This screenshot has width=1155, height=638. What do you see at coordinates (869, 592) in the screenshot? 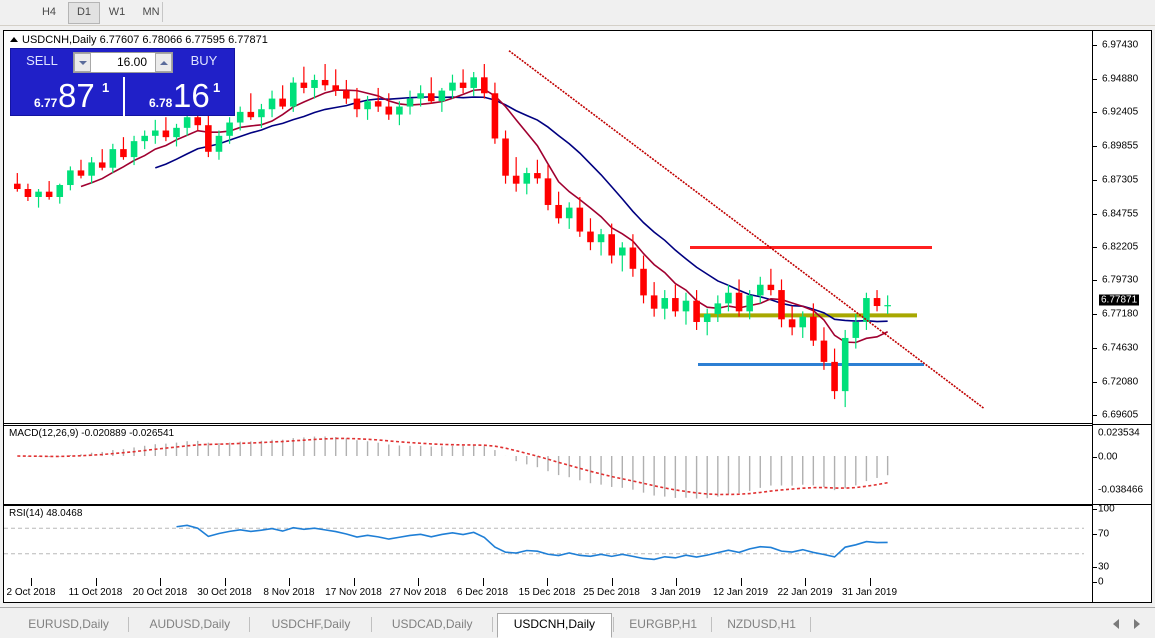
I see `date-tick-label: 31 Jan 2019` at bounding box center [869, 592].